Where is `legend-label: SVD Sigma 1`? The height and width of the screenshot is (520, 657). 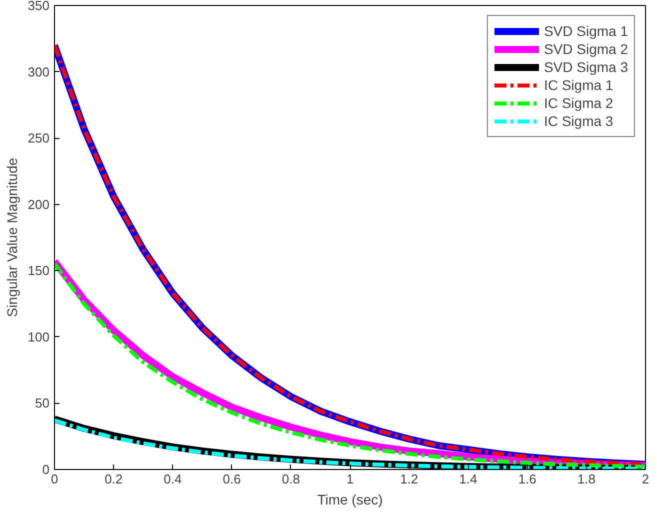
legend-label: SVD Sigma 1 is located at coordinates (586, 31).